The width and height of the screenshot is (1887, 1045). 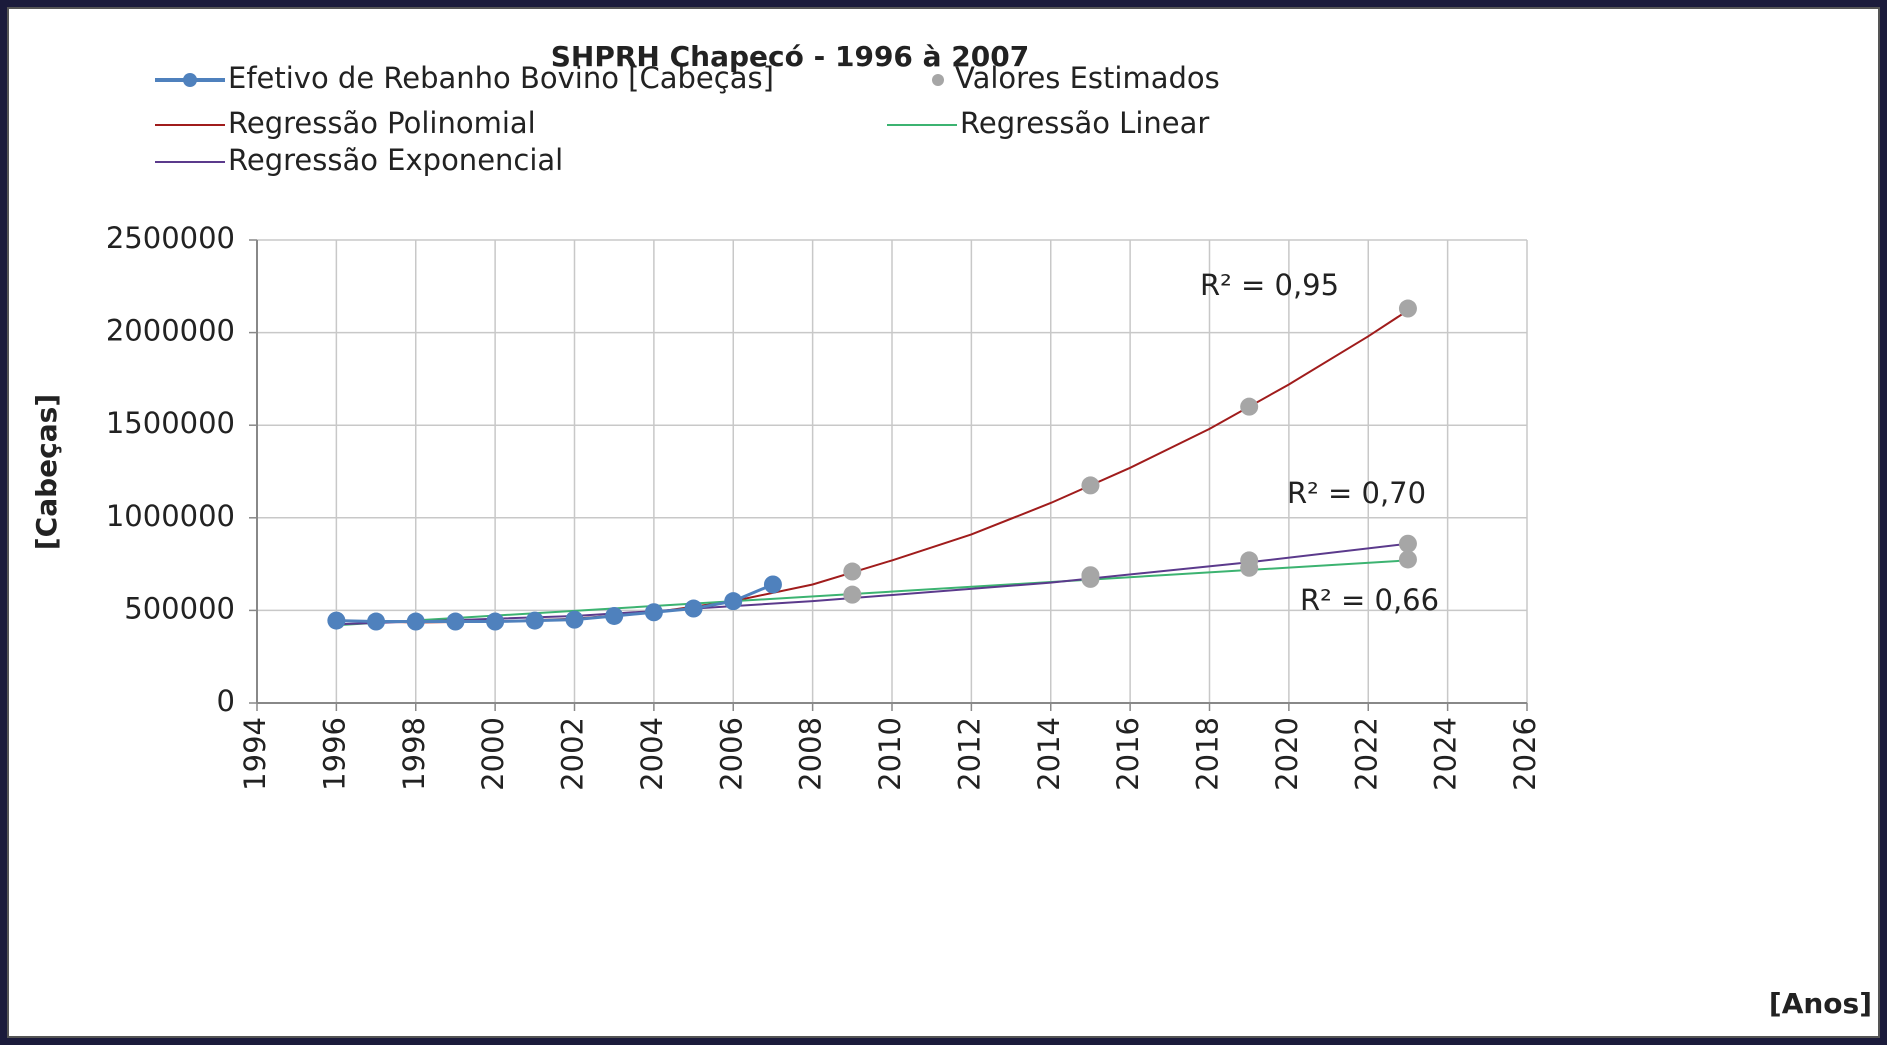 I want to click on annotation: R² = 0,70, so click(x=1356, y=493).